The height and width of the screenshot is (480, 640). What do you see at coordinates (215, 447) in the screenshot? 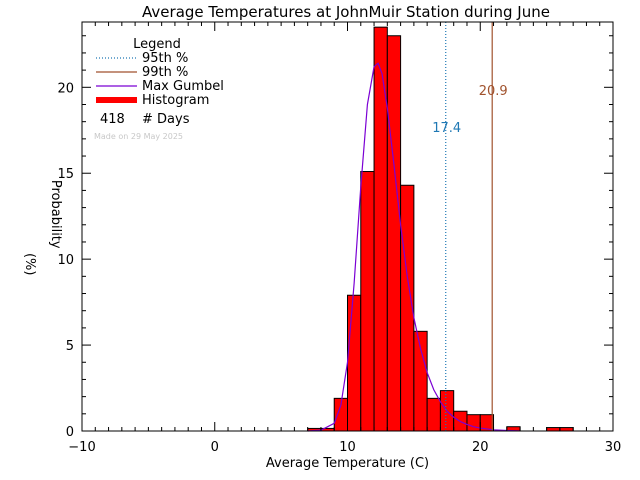
I see `x-tick-label: 0` at bounding box center [215, 447].